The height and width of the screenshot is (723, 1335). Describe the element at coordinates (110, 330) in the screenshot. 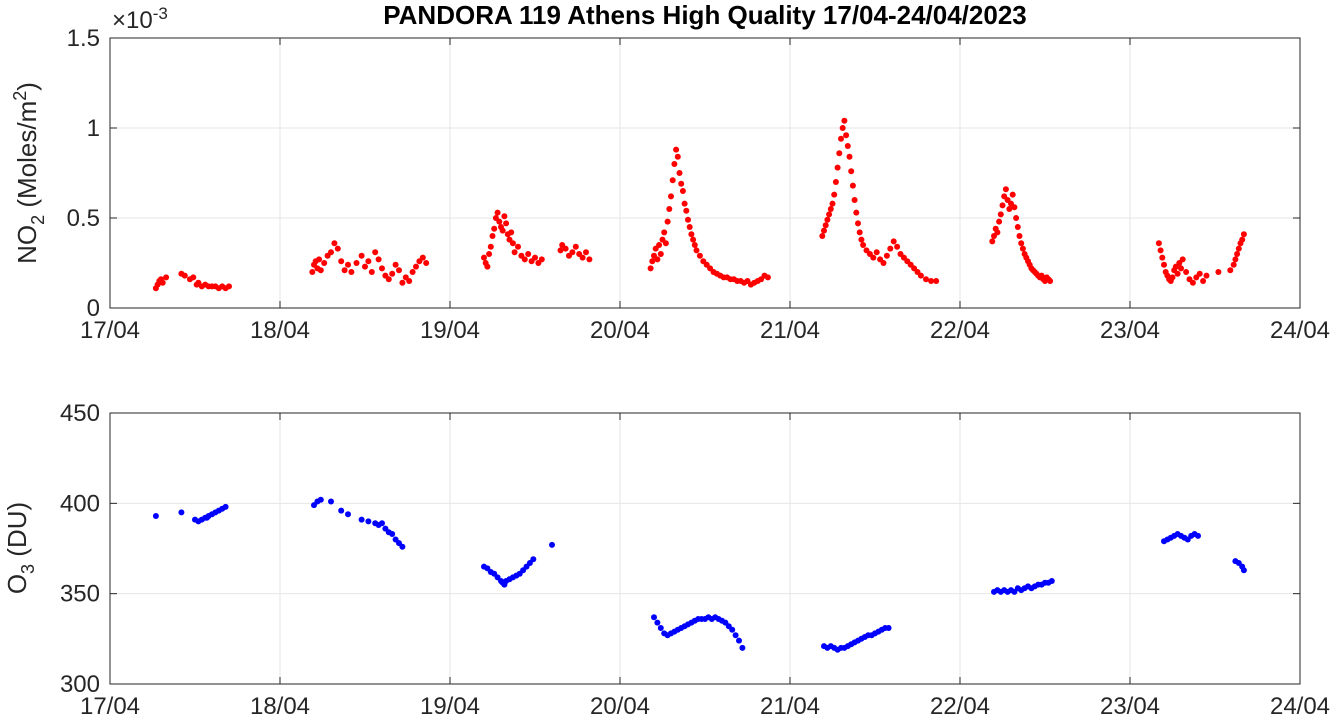

I see `no2-x-tick-label: 17/04` at that location.